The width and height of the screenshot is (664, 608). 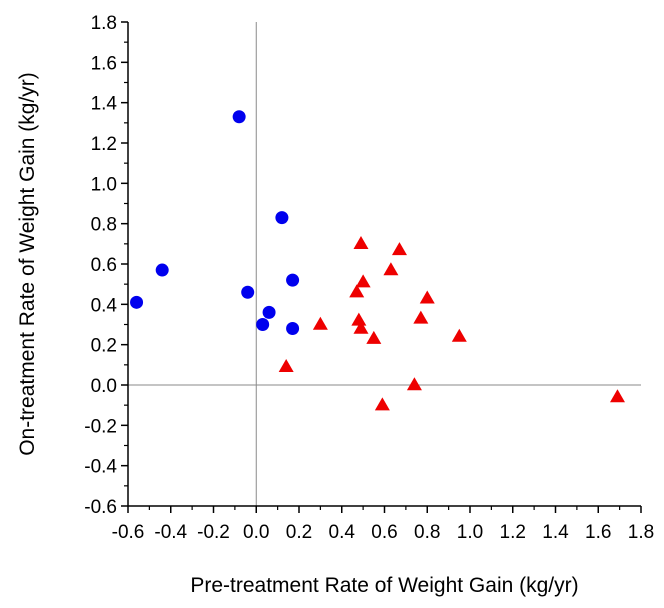 What do you see at coordinates (470, 532) in the screenshot?
I see `x-tick-label: 1.0` at bounding box center [470, 532].